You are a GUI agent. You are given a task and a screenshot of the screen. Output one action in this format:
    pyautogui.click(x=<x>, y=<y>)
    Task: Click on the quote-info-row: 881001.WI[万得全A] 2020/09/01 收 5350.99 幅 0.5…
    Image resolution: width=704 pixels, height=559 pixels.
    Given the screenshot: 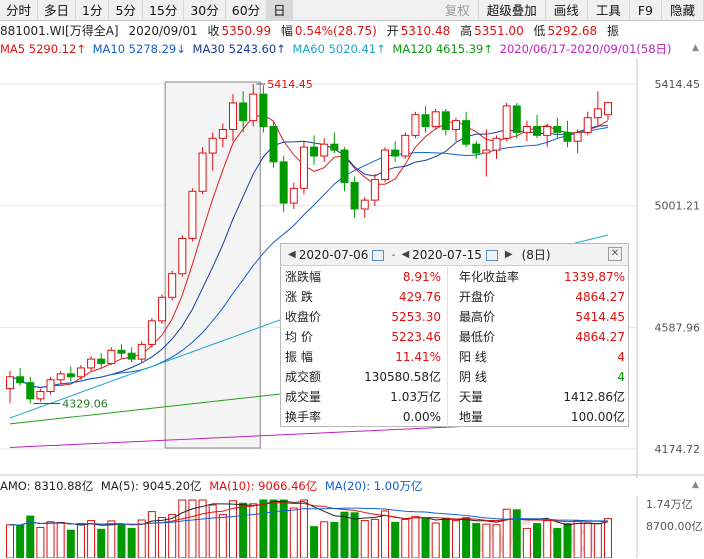 What is the action you would take?
    pyautogui.click(x=352, y=31)
    